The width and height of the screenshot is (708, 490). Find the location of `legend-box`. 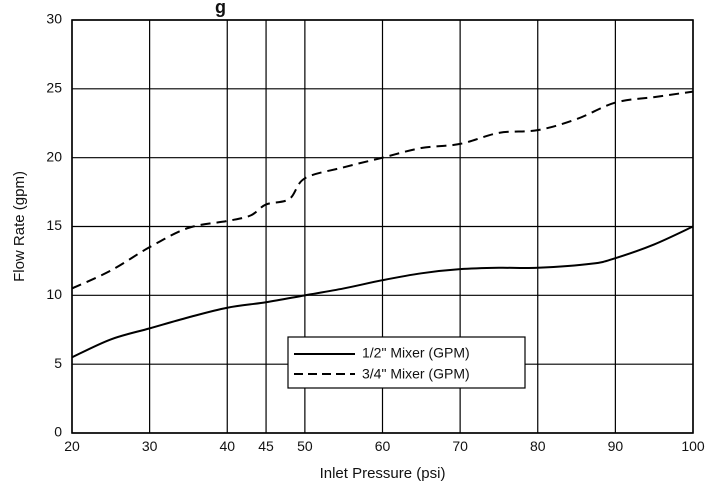

legend-box is located at coordinates (406, 362).